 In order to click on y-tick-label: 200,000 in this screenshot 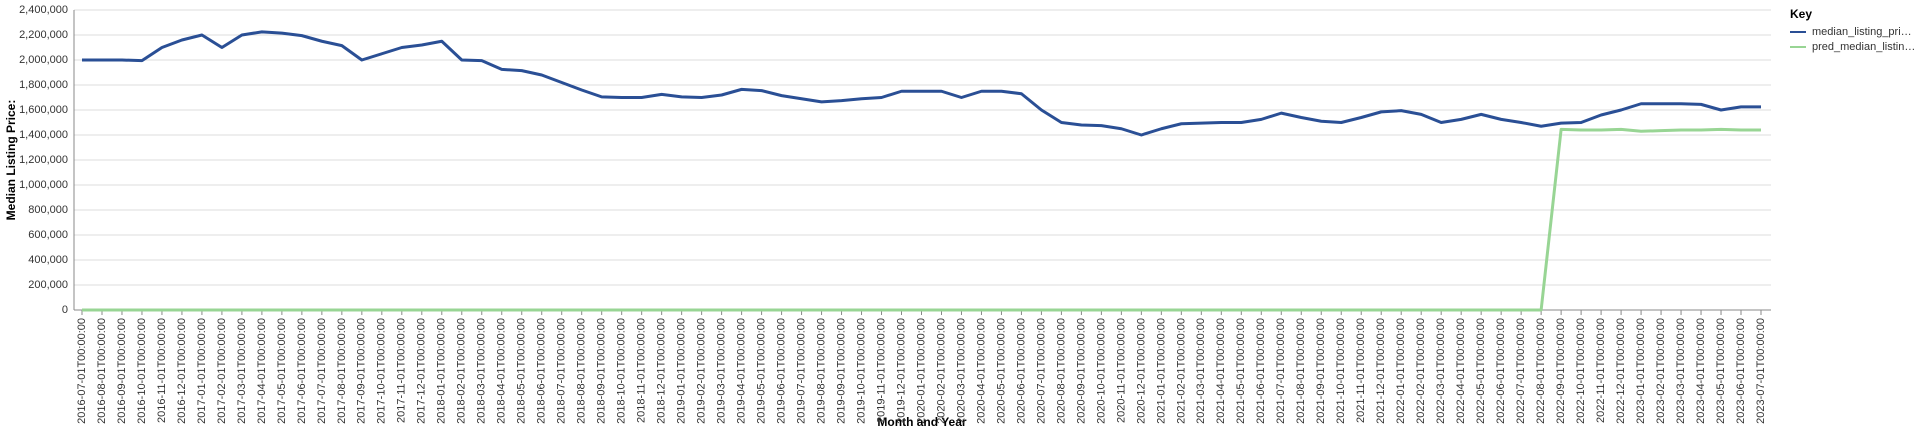, I will do `click(48, 285)`.